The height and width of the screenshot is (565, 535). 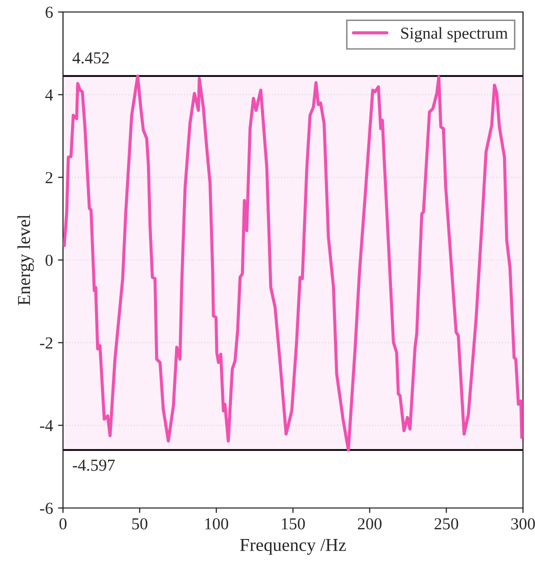 What do you see at coordinates (49, 178) in the screenshot?
I see `y-tick-label: 2` at bounding box center [49, 178].